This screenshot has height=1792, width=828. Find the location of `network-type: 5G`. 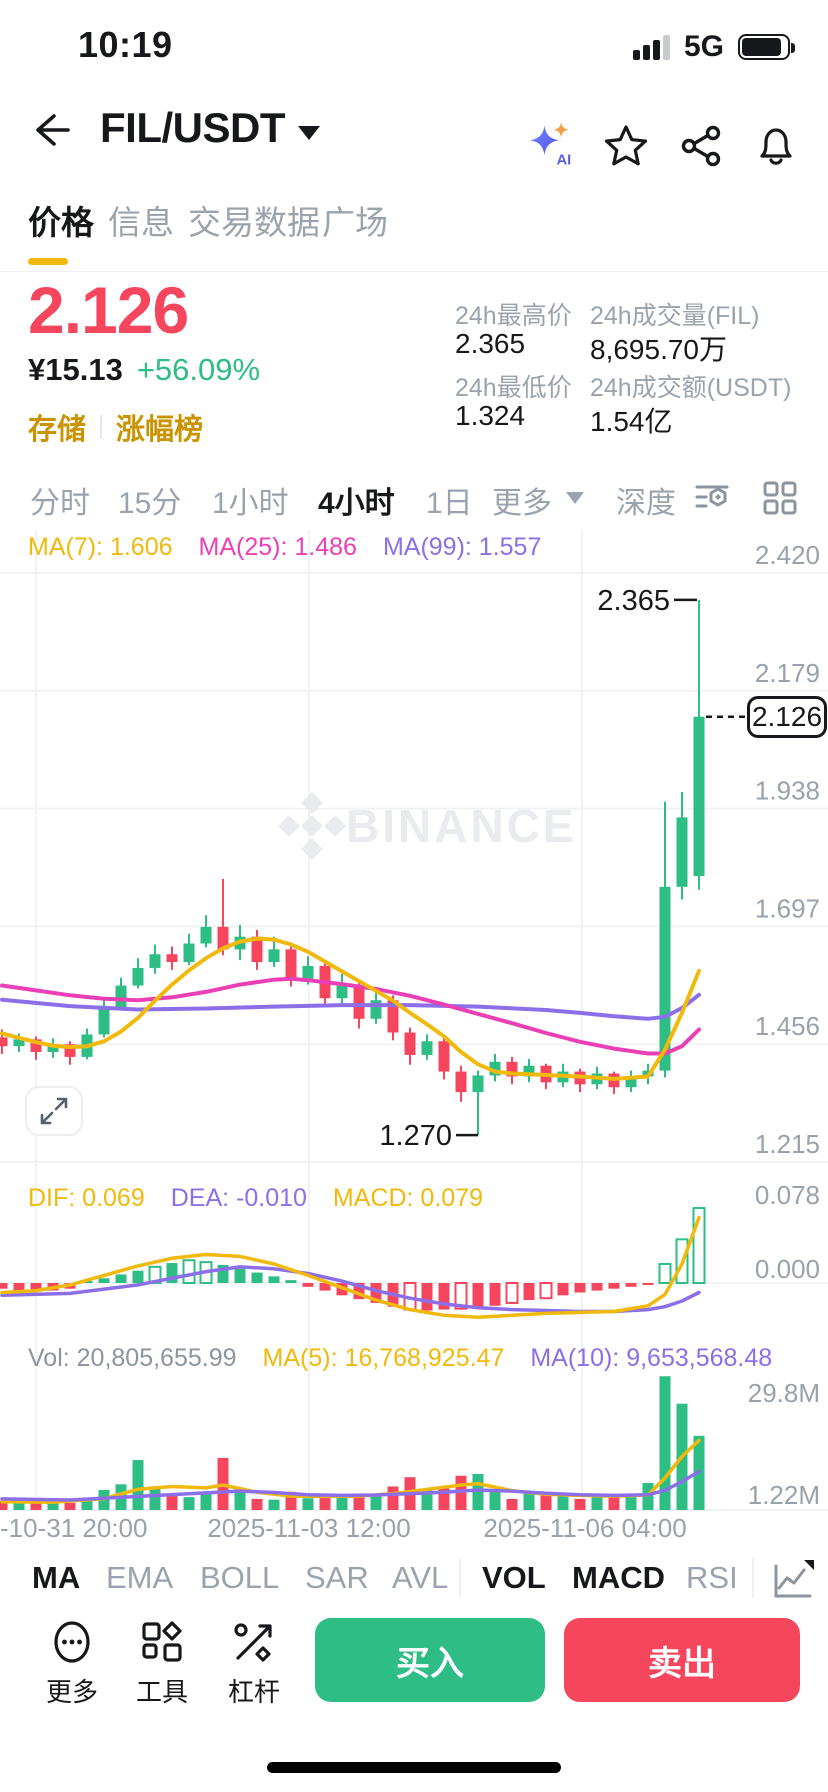

network-type: 5G is located at coordinates (703, 46).